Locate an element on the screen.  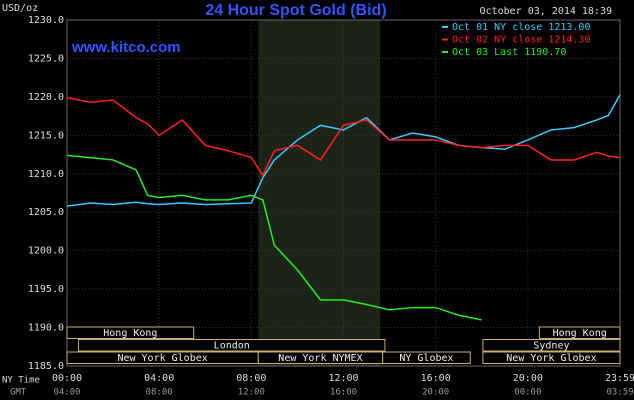
y-axis-label: USD/oz is located at coordinates (20, 8).